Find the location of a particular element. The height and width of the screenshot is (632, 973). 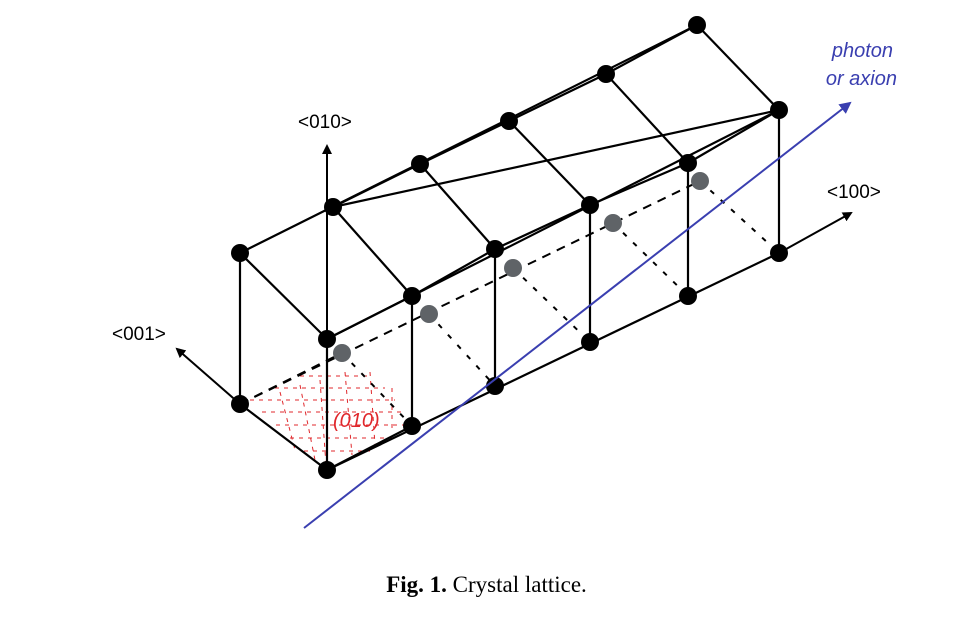

axis-100-label: <100> is located at coordinates (854, 192).